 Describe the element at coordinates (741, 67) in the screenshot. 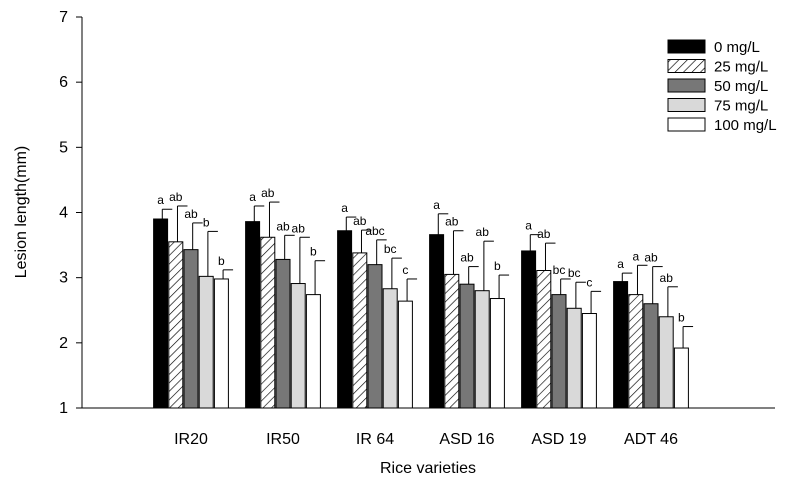

I see `legend-label: 25 mg/L` at that location.